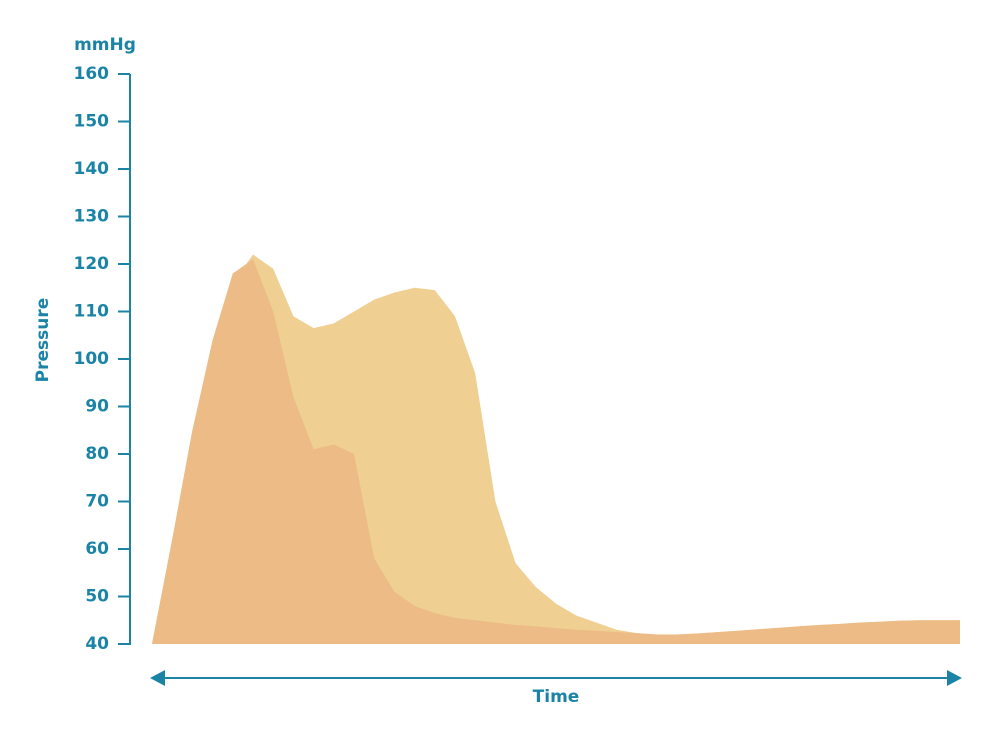  What do you see at coordinates (92, 359) in the screenshot?
I see `y-tick-label: 100` at bounding box center [92, 359].